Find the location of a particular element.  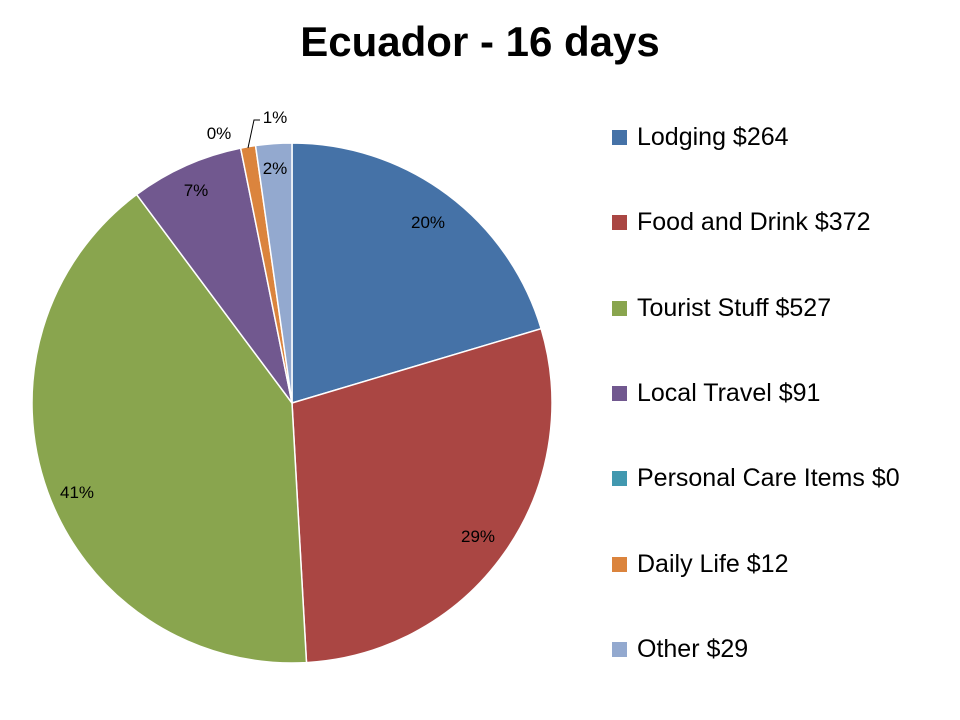

legend-item: Tourist Stuff $527 is located at coordinates (721, 308).